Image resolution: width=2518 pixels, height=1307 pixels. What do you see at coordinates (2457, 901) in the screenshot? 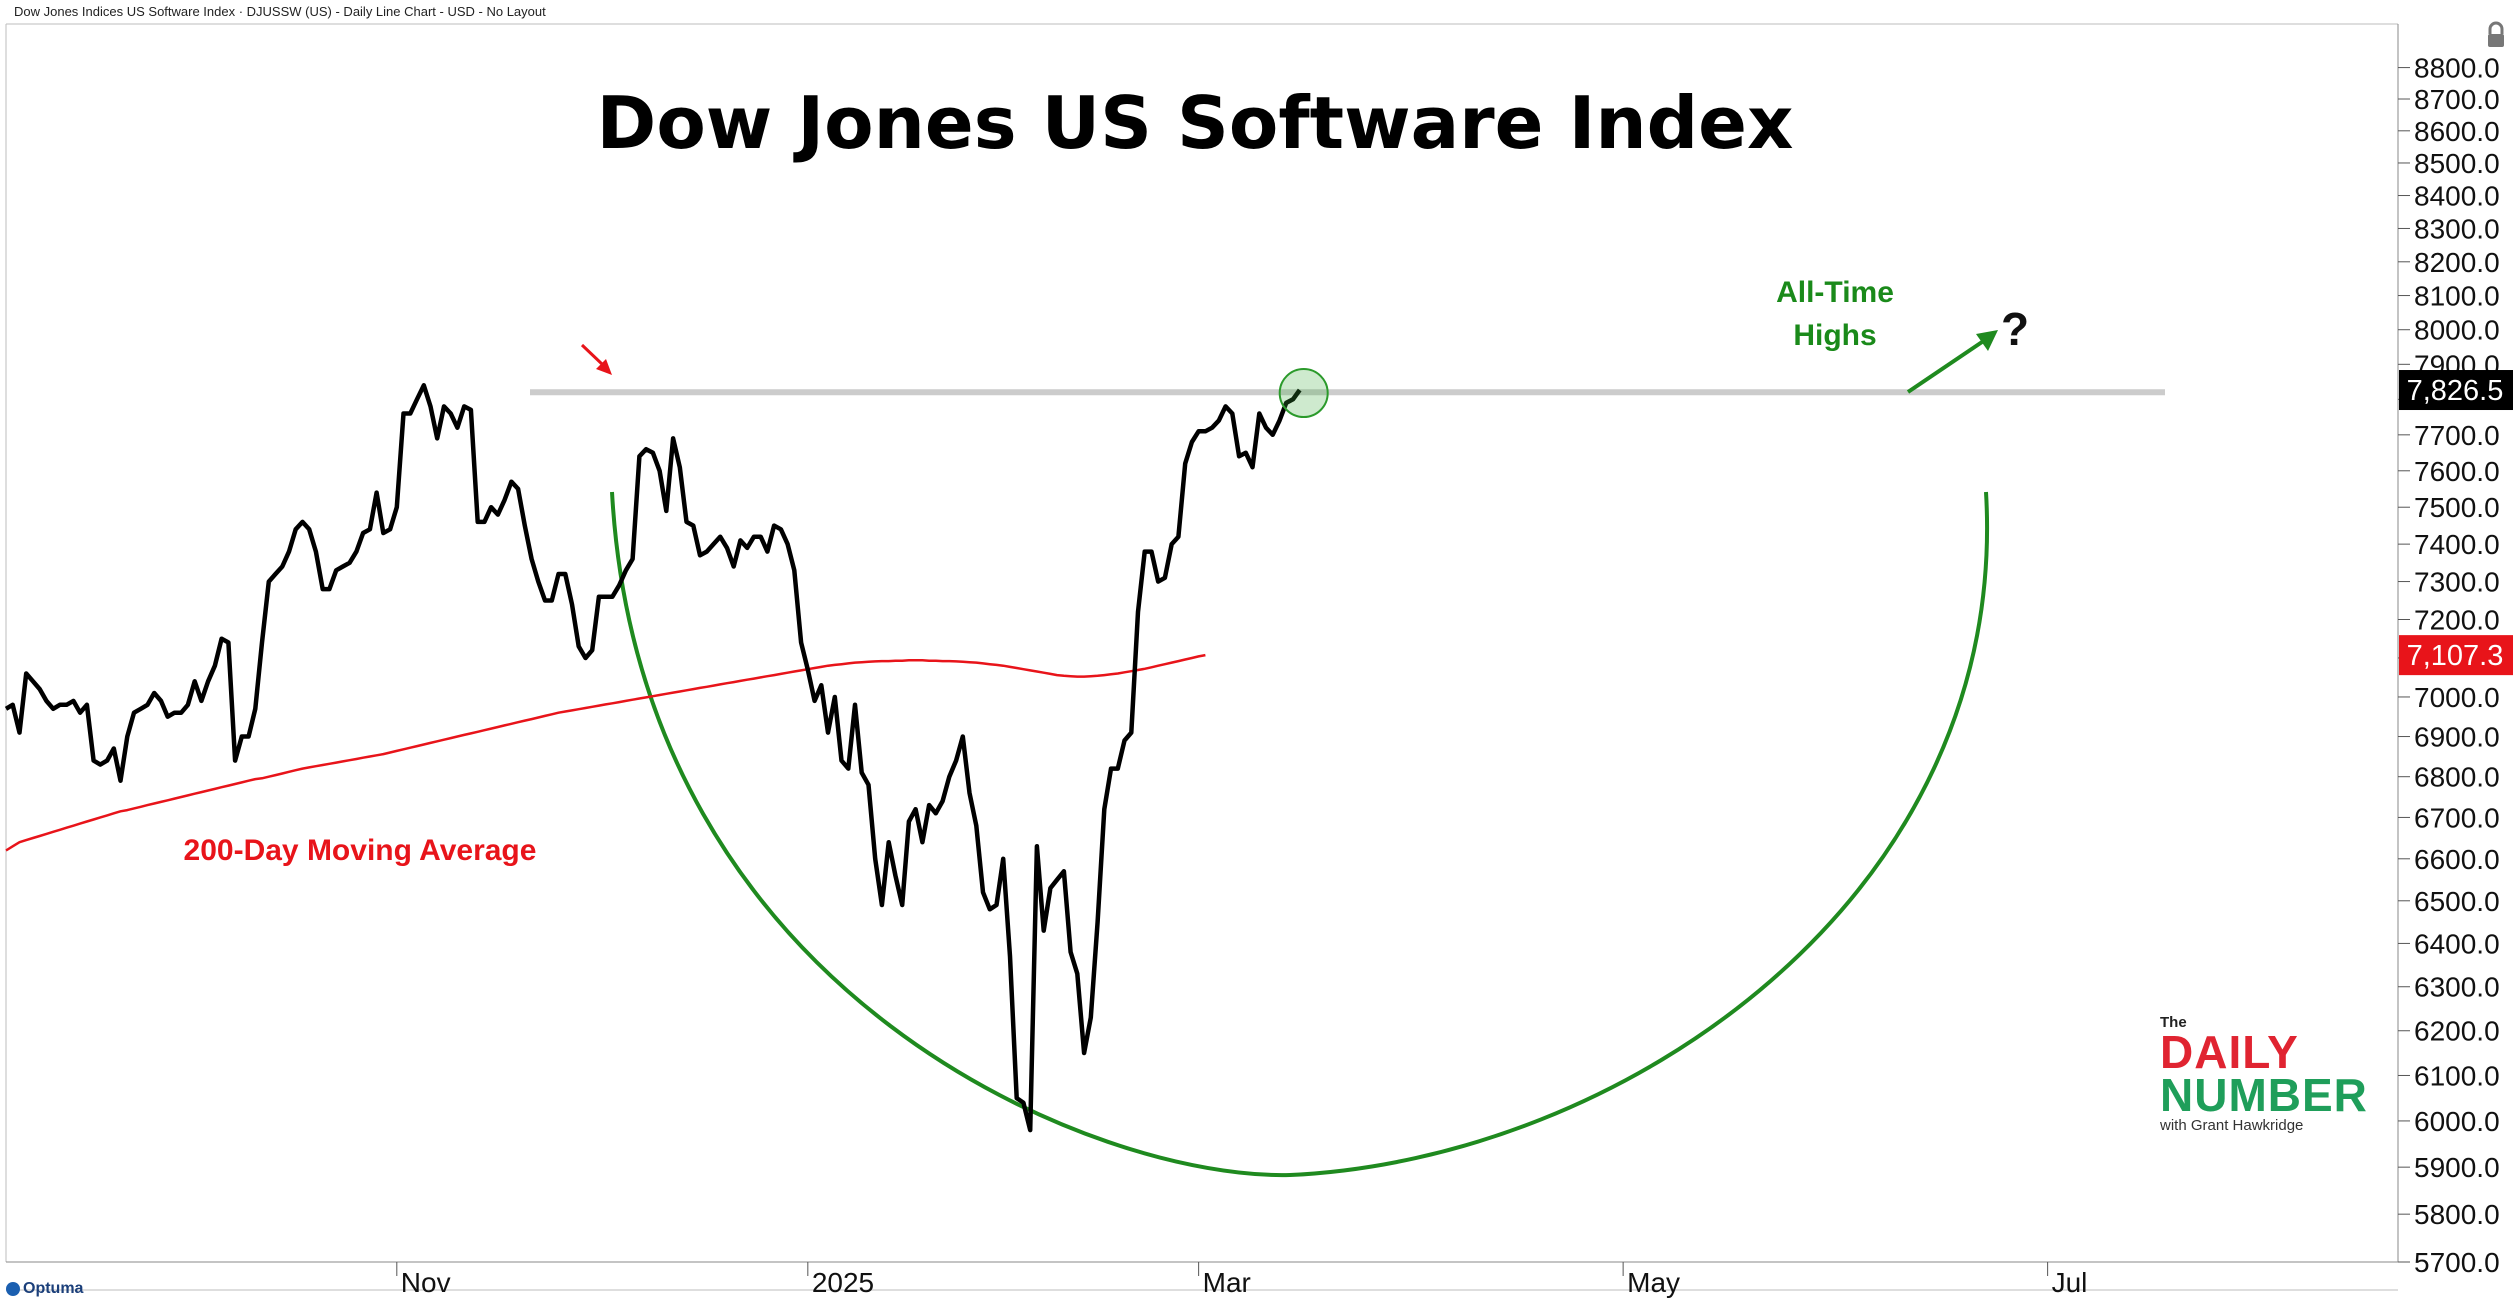
I see `y-tick-label: 6500.0` at bounding box center [2457, 901].